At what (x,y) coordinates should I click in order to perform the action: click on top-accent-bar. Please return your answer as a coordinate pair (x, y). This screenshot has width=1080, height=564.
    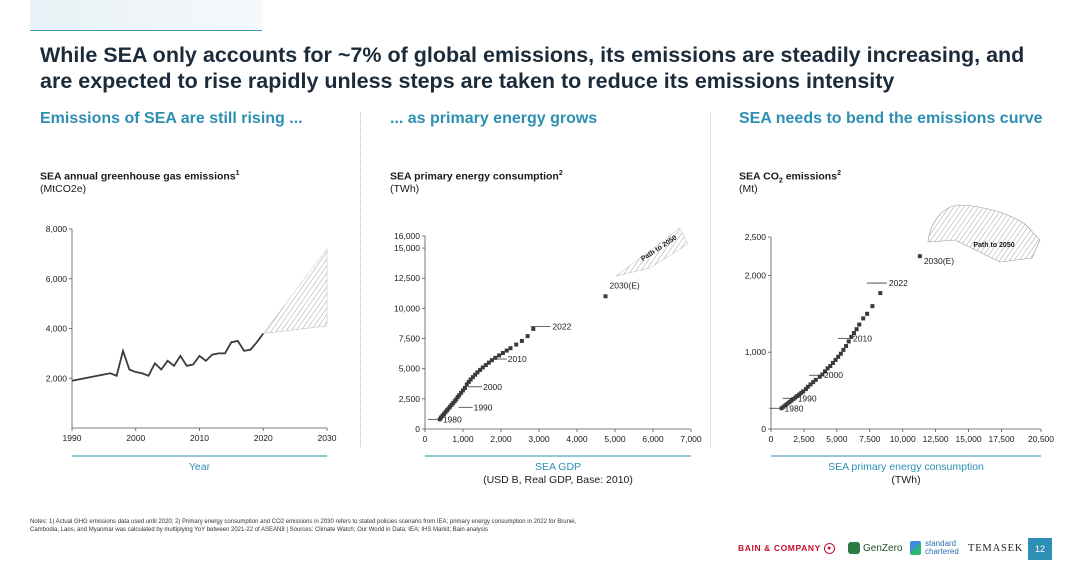
    Looking at the image, I should click on (146, 15).